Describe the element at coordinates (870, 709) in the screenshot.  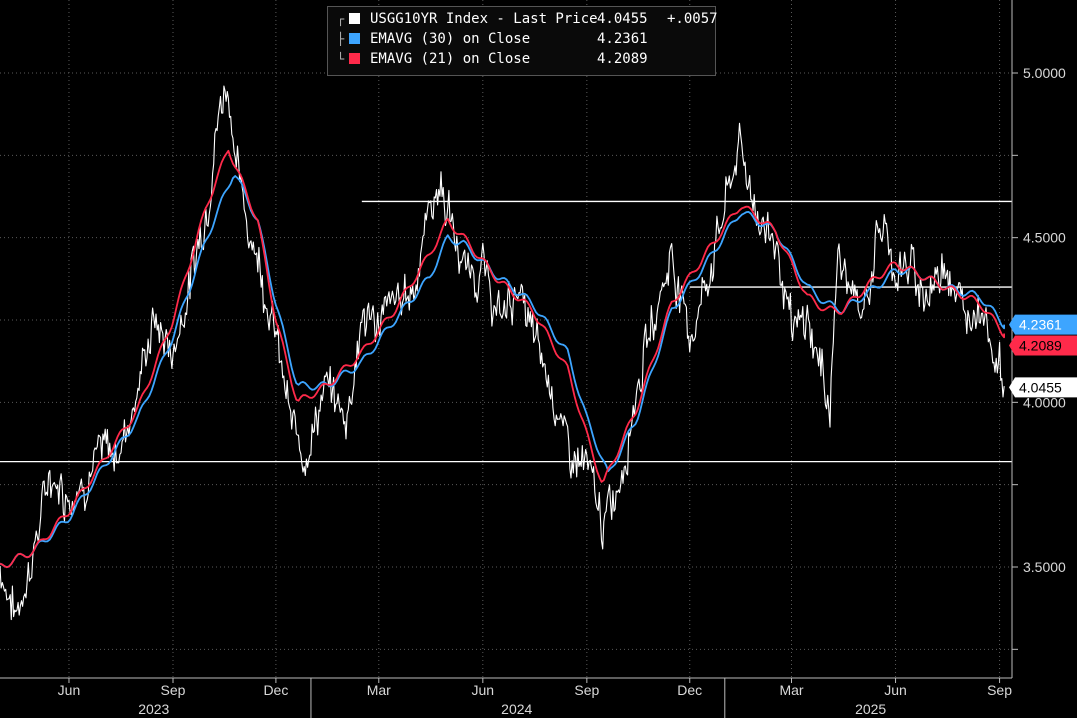
I see `year-label: 2025` at that location.